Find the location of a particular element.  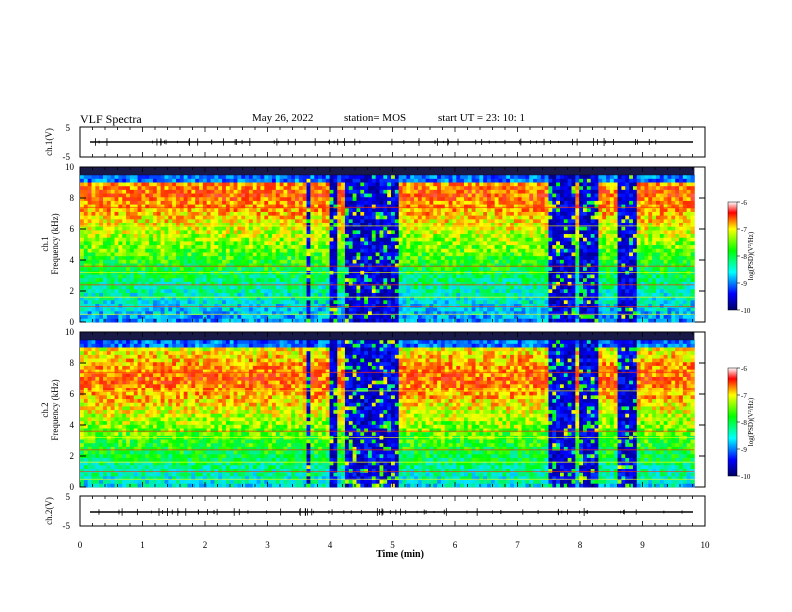

xtick-label: 8 is located at coordinates (580, 545).